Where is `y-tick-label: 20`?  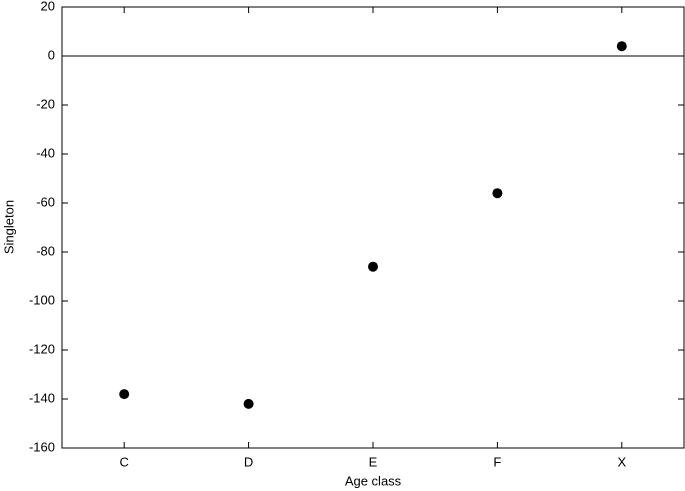
y-tick-label: 20 is located at coordinates (48, 6).